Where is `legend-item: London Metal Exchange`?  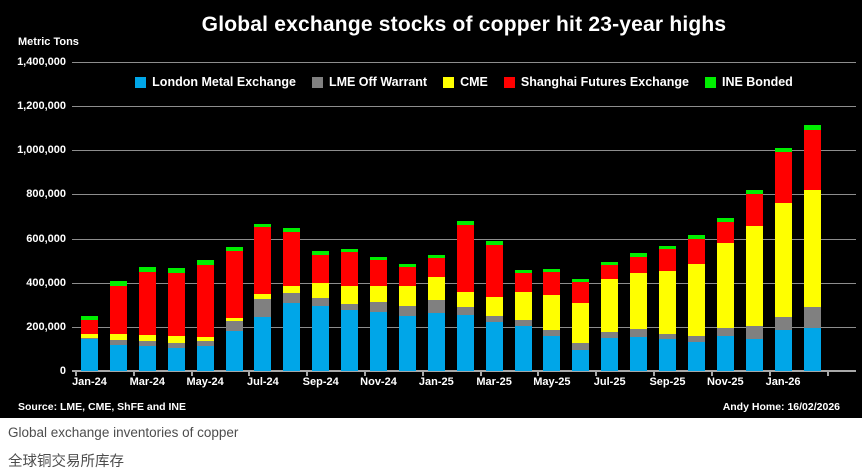 legend-item: London Metal Exchange is located at coordinates (215, 82).